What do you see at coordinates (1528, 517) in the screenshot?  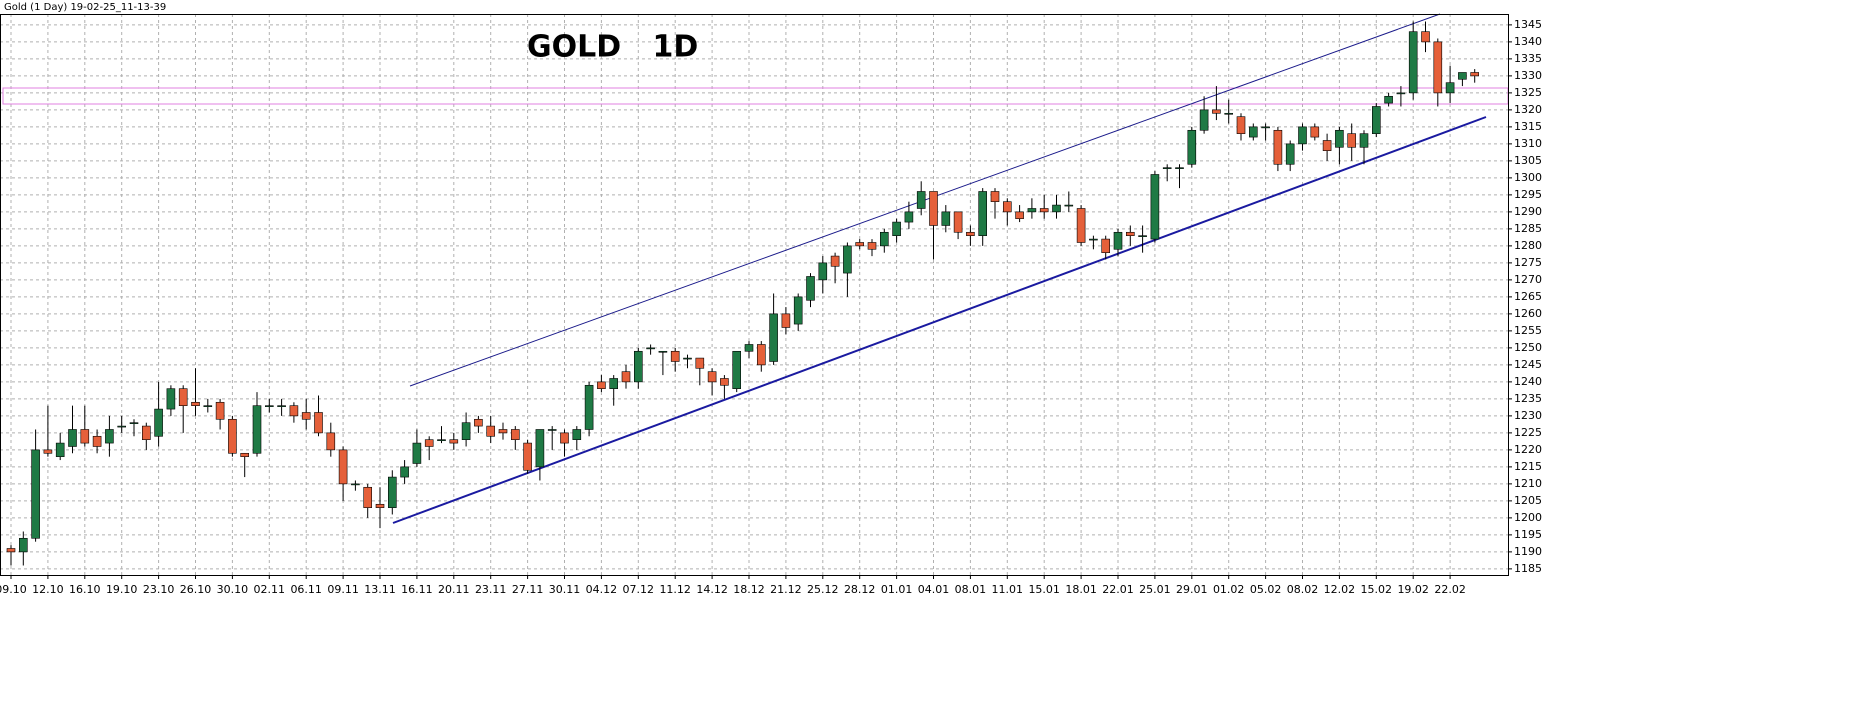 I see `y-tick-label: 1200` at bounding box center [1528, 517].